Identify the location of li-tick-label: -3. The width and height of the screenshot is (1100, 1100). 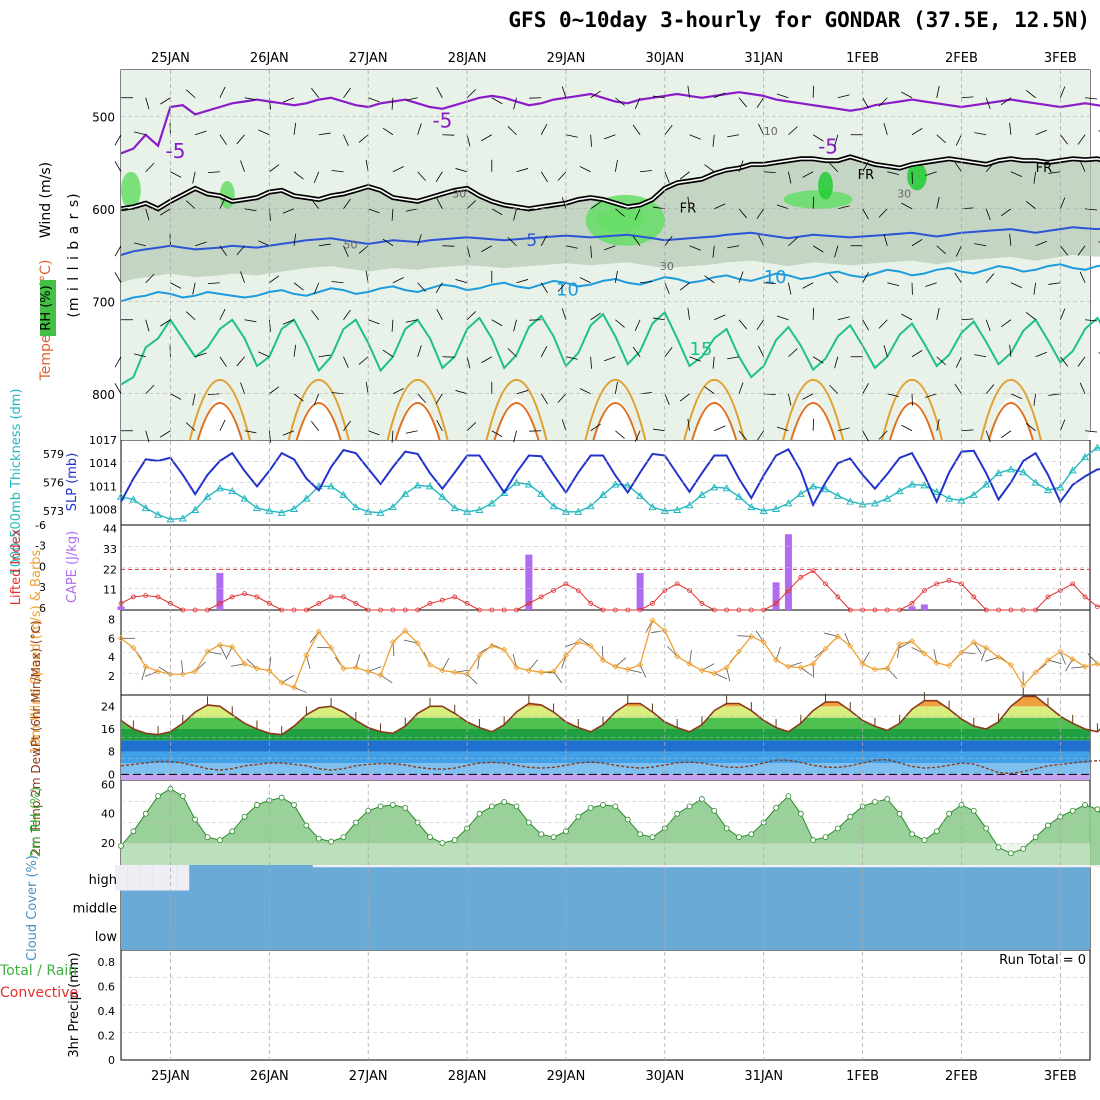
(40, 546).